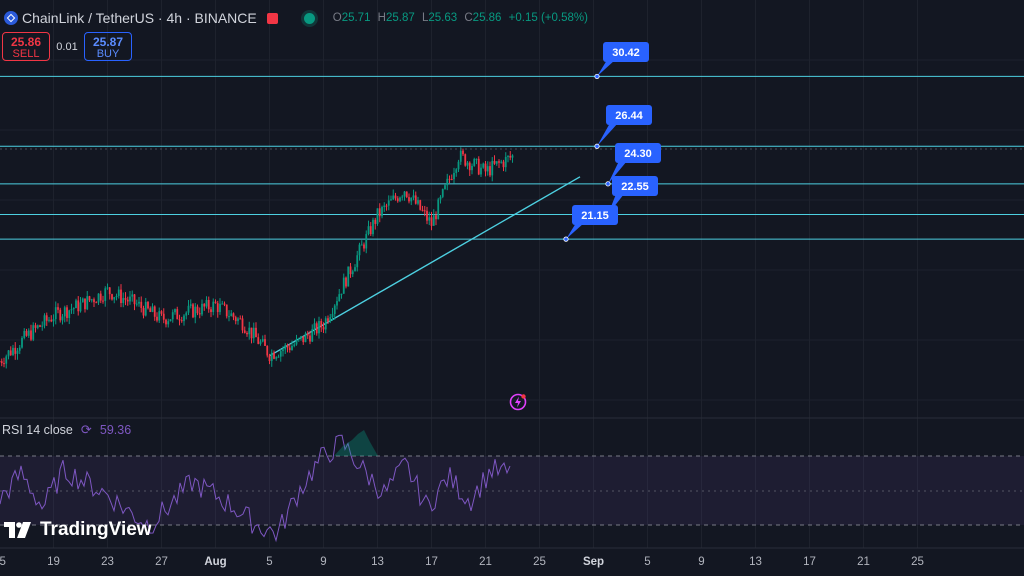 The width and height of the screenshot is (1024, 576). I want to click on flash-alert-icon, so click(518, 402).